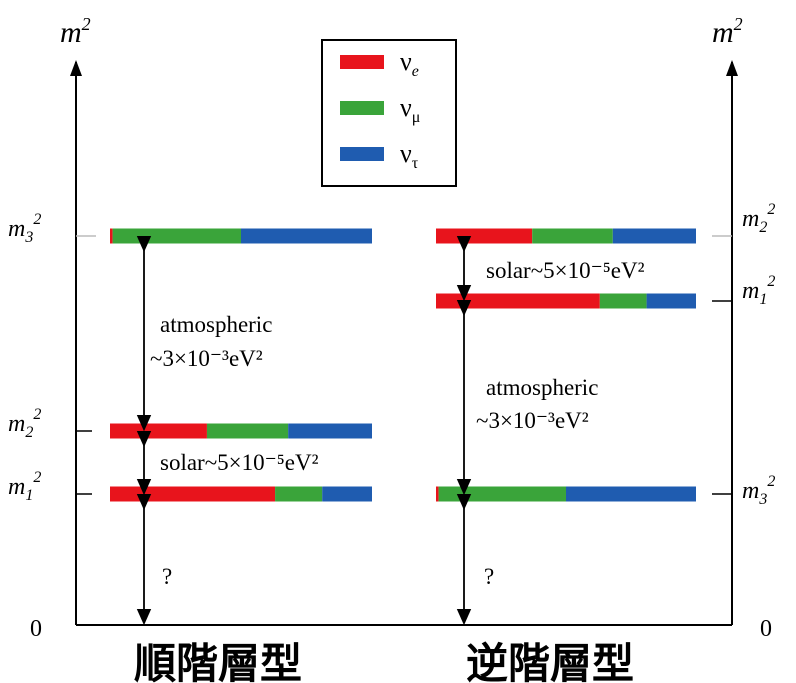  What do you see at coordinates (299, 494) in the screenshot?
I see `normal-bar-3-numu` at bounding box center [299, 494].